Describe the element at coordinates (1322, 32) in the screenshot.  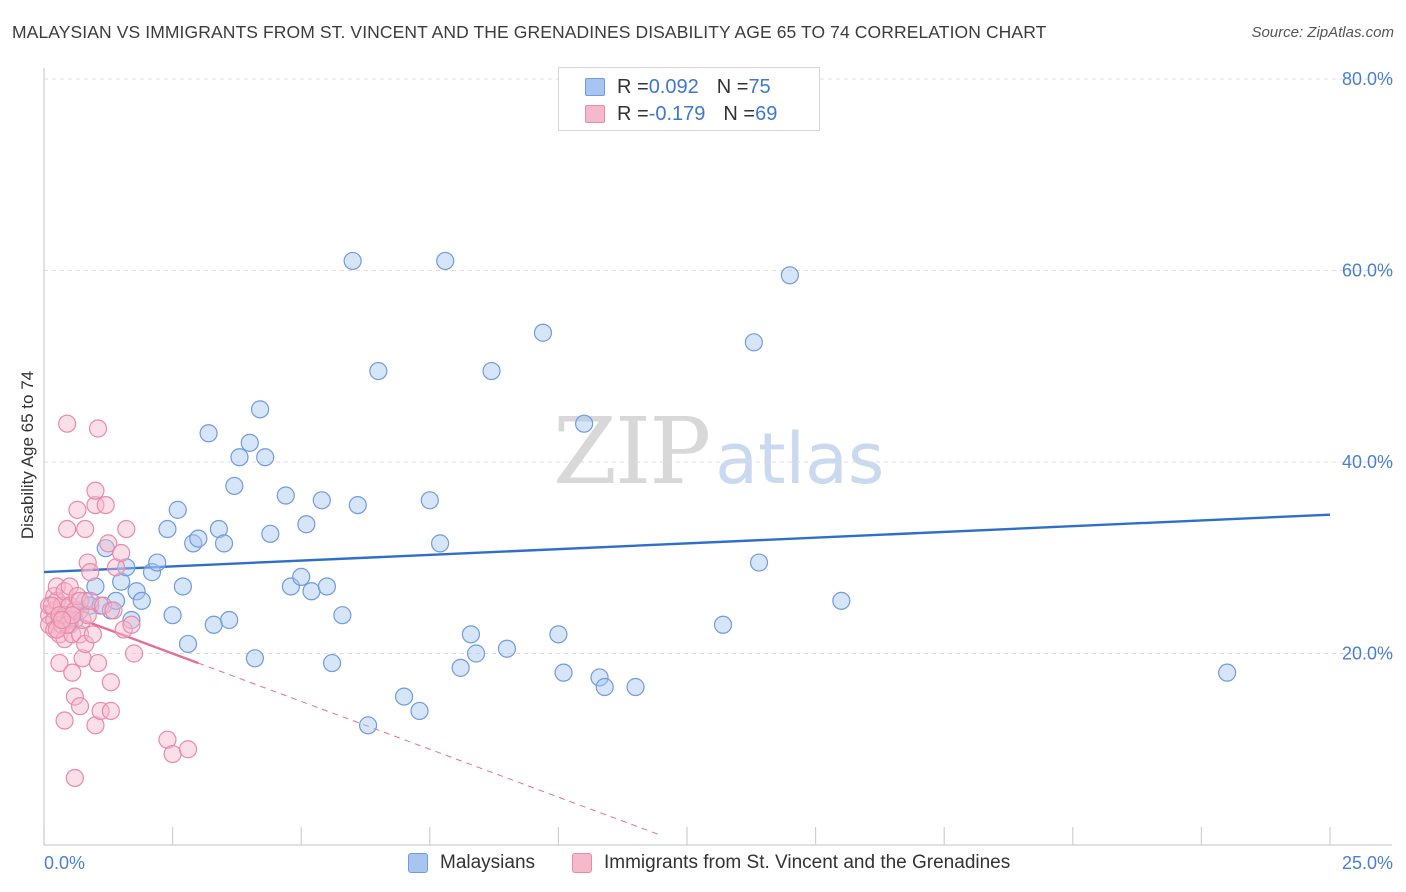
I see `source-label: Source: ZipAtlas.com` at that location.